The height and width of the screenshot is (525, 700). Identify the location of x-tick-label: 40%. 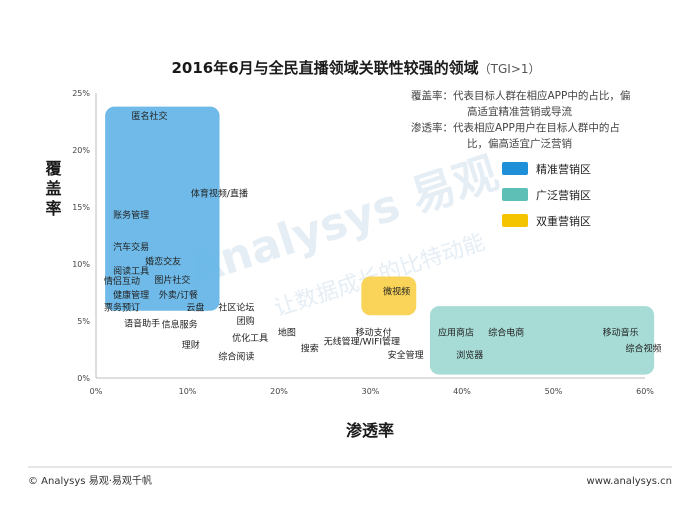
(462, 391).